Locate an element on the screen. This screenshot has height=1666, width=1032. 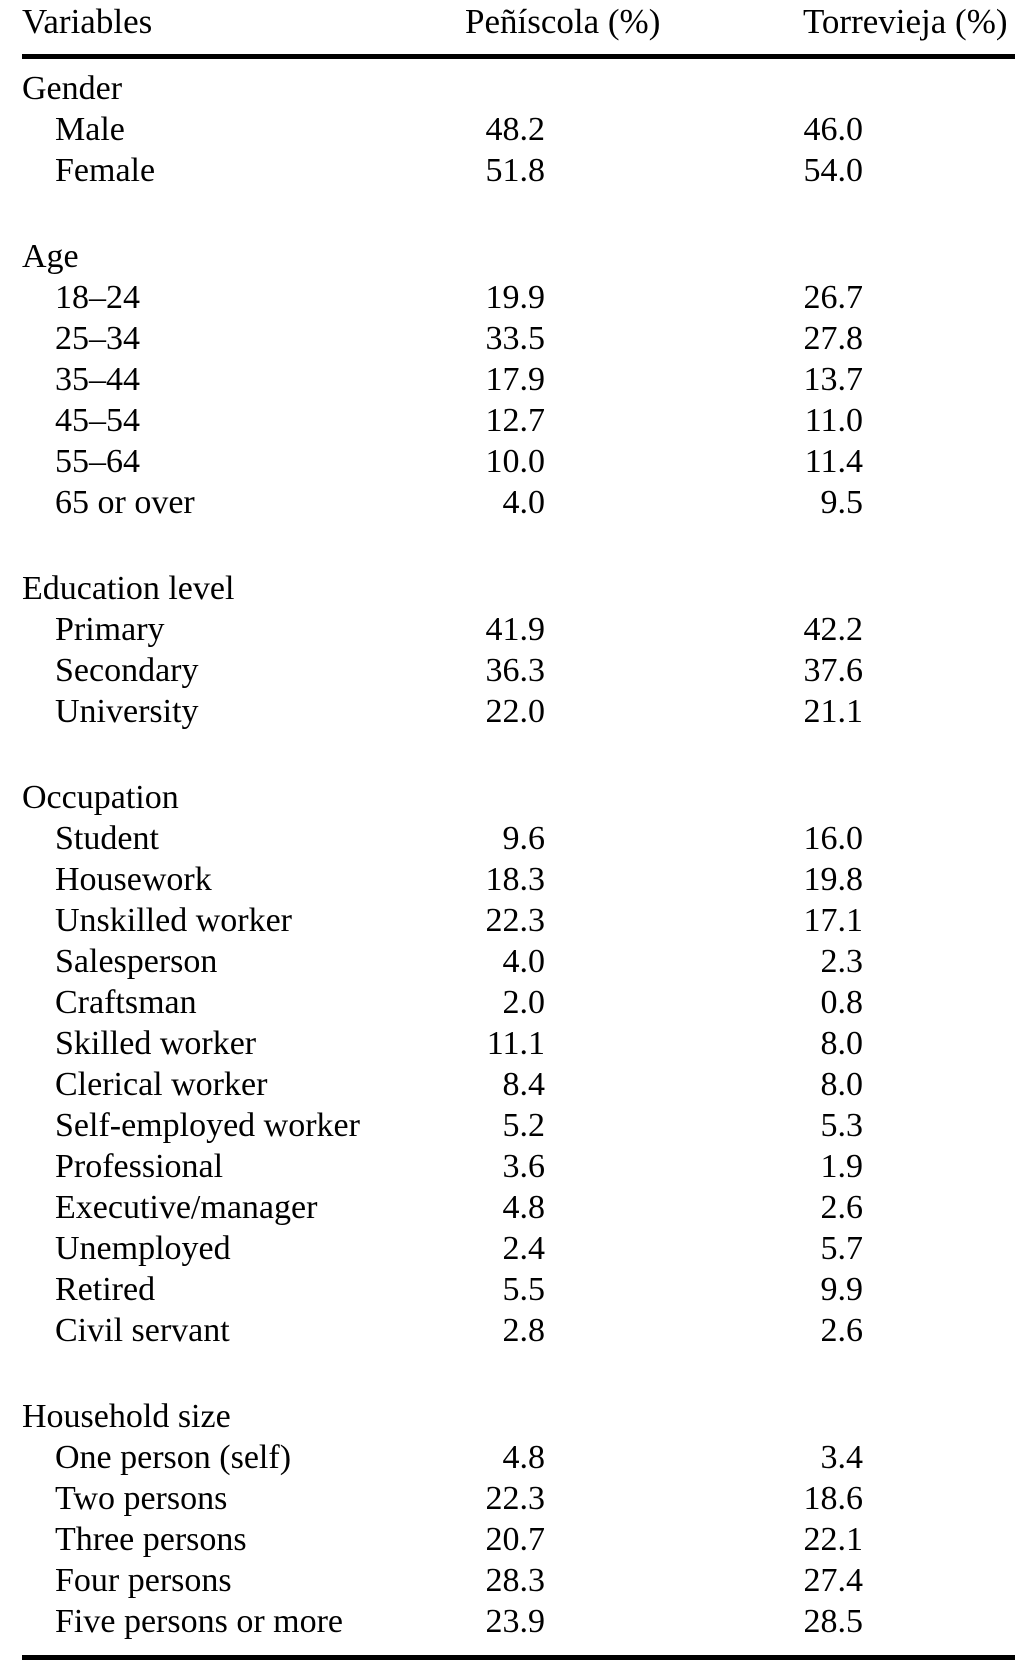
torrevieja-value: 3.4 is located at coordinates (842, 1457).